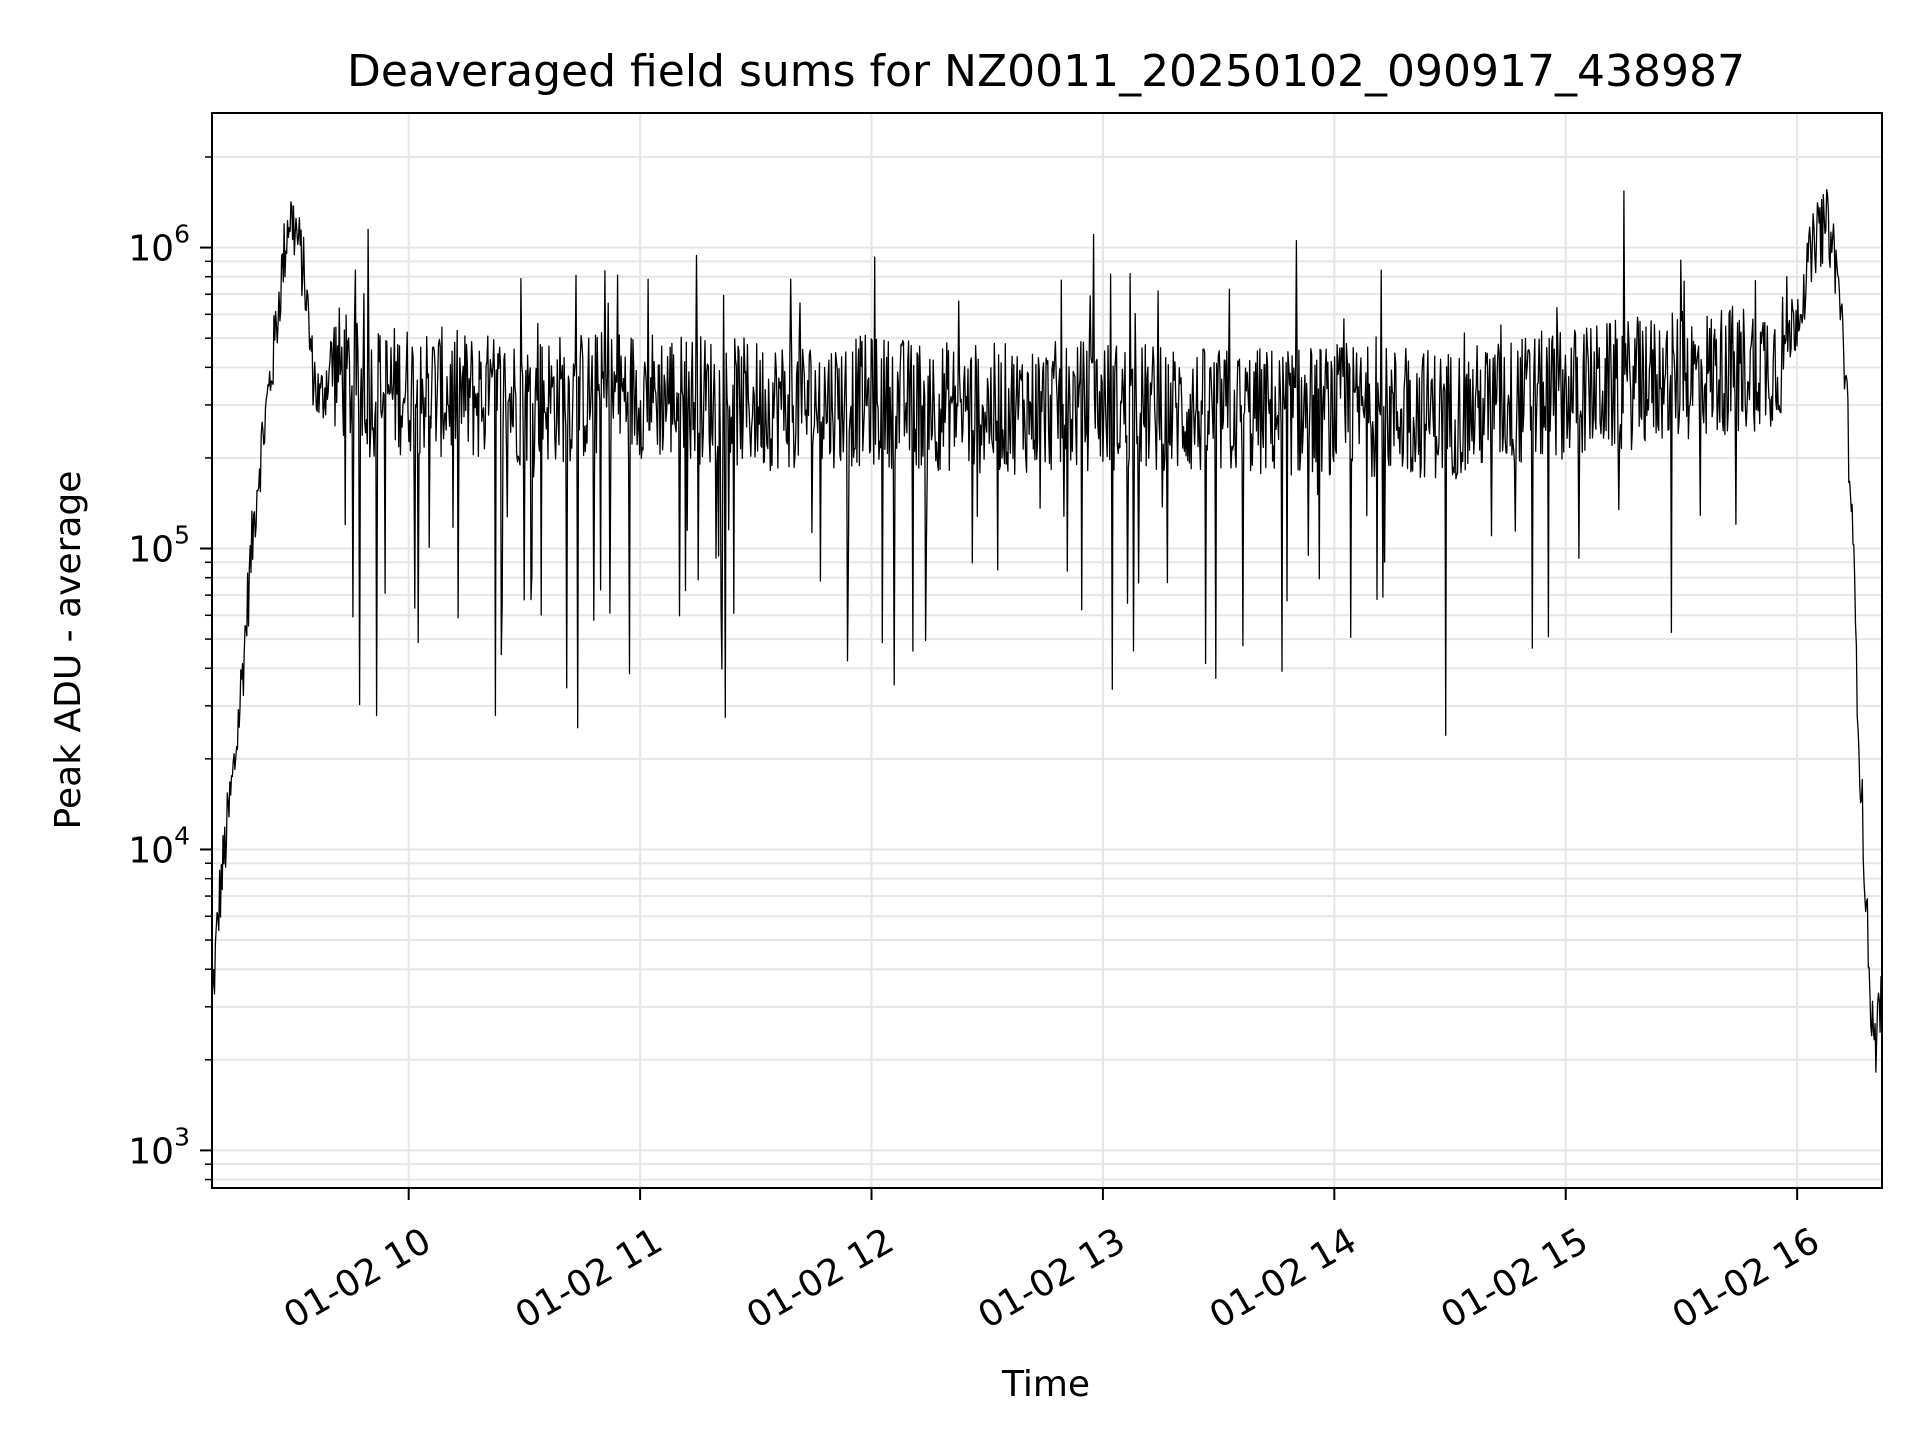 This screenshot has height=1440, width=1920. What do you see at coordinates (159, 1147) in the screenshot?
I see `y-tick-label: 10³` at bounding box center [159, 1147].